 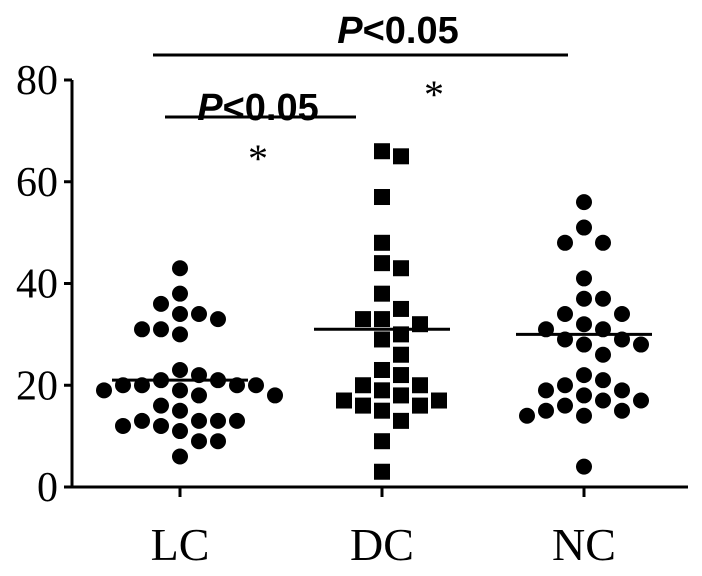 I want to click on y-tick-label: 0, so click(x=47, y=488).